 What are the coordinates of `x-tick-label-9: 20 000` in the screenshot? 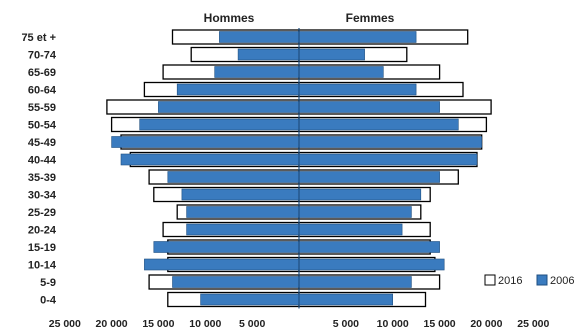 It's located at (486, 324).